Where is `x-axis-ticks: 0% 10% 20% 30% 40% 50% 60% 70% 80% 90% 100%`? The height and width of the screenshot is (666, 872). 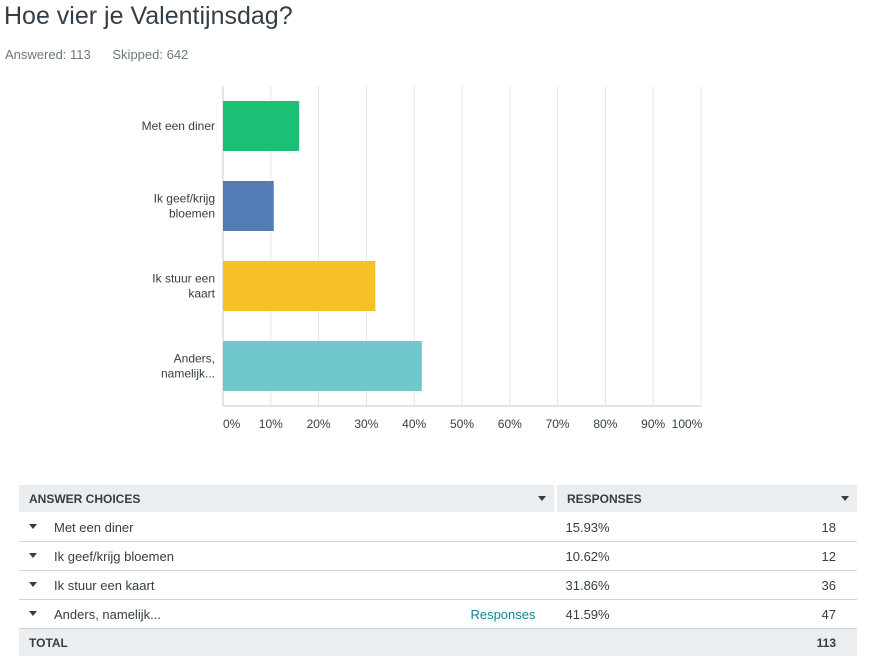
x-axis-ticks: 0% 10% 20% 30% 40% 50% 60% 70% 80% 90% 100% is located at coordinates (463, 424).